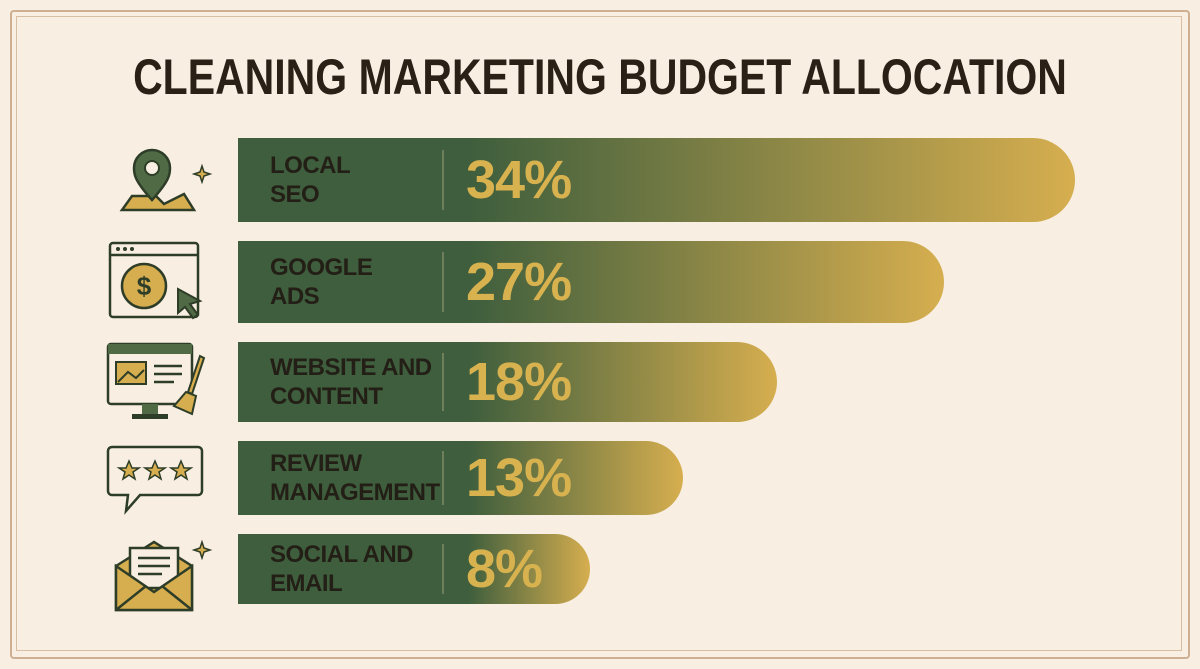 Image resolution: width=1200 pixels, height=669 pixels. What do you see at coordinates (156, 380) in the screenshot?
I see `icon-website` at bounding box center [156, 380].